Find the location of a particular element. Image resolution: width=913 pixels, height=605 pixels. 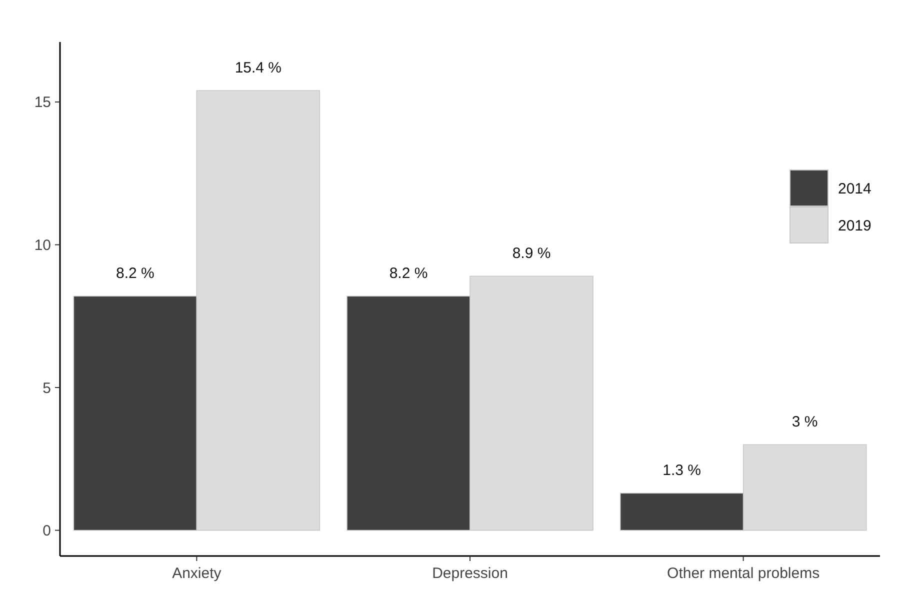

x-tick-label: Anxiety is located at coordinates (197, 573).